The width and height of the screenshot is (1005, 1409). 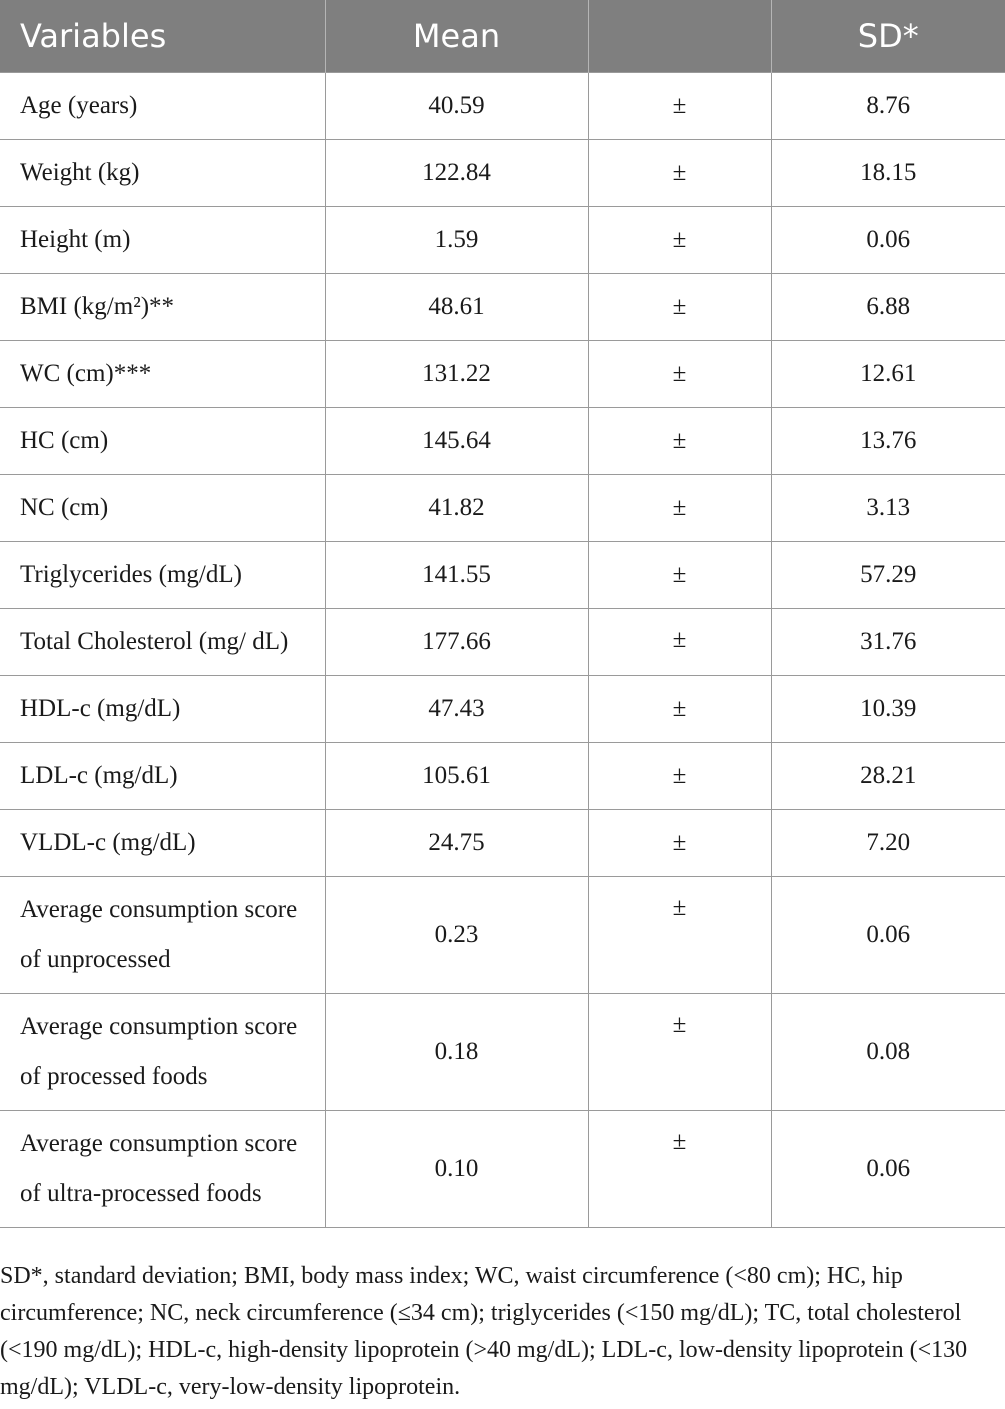 What do you see at coordinates (456, 307) in the screenshot?
I see `mean-cell: 48.61` at bounding box center [456, 307].